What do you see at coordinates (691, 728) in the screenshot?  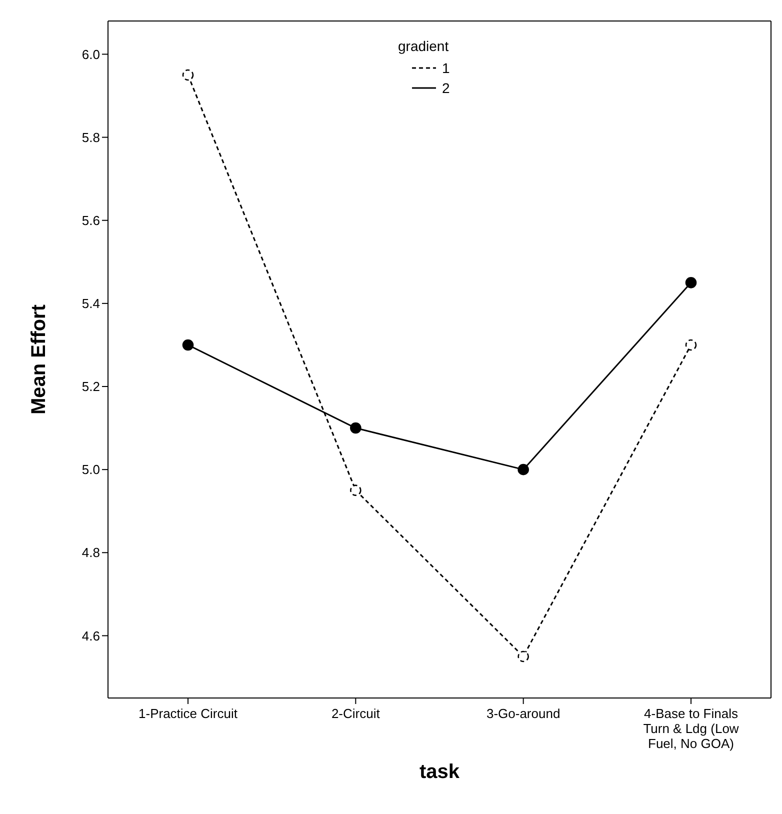 I see `x-tick-label: 4-Base to Finals Turn & Ldg (Low Fuel, No GOA)` at bounding box center [691, 728].